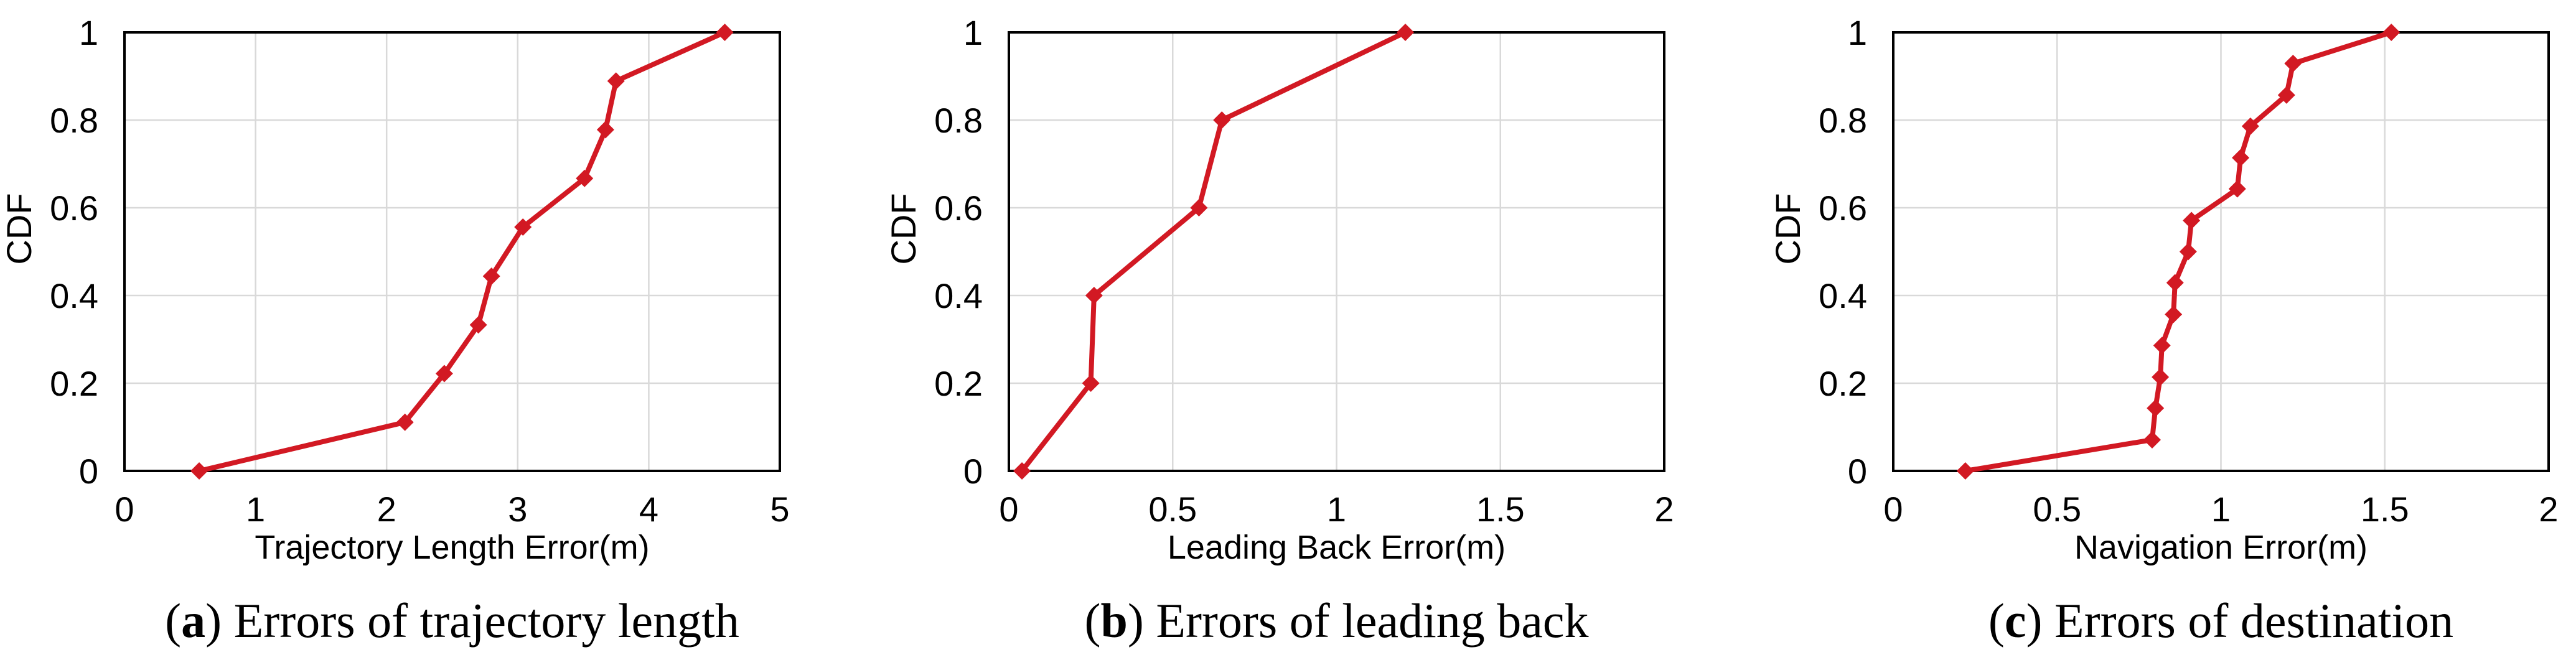 This screenshot has width=2576, height=670. Describe the element at coordinates (2221, 547) in the screenshot. I see `x-axis-title: Navigation Error(m)` at that location.